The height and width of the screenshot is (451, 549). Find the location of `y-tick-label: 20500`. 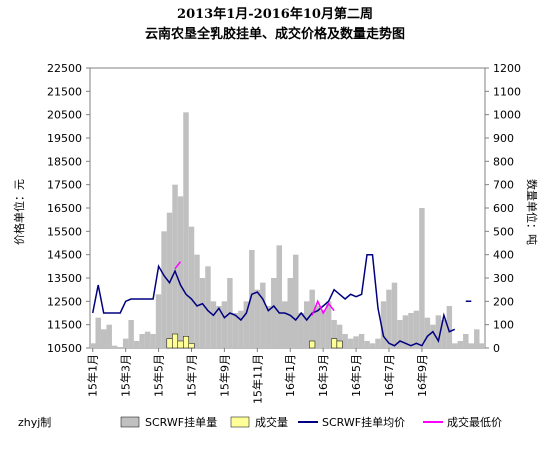

y-tick-label: 20500 is located at coordinates (64, 115).